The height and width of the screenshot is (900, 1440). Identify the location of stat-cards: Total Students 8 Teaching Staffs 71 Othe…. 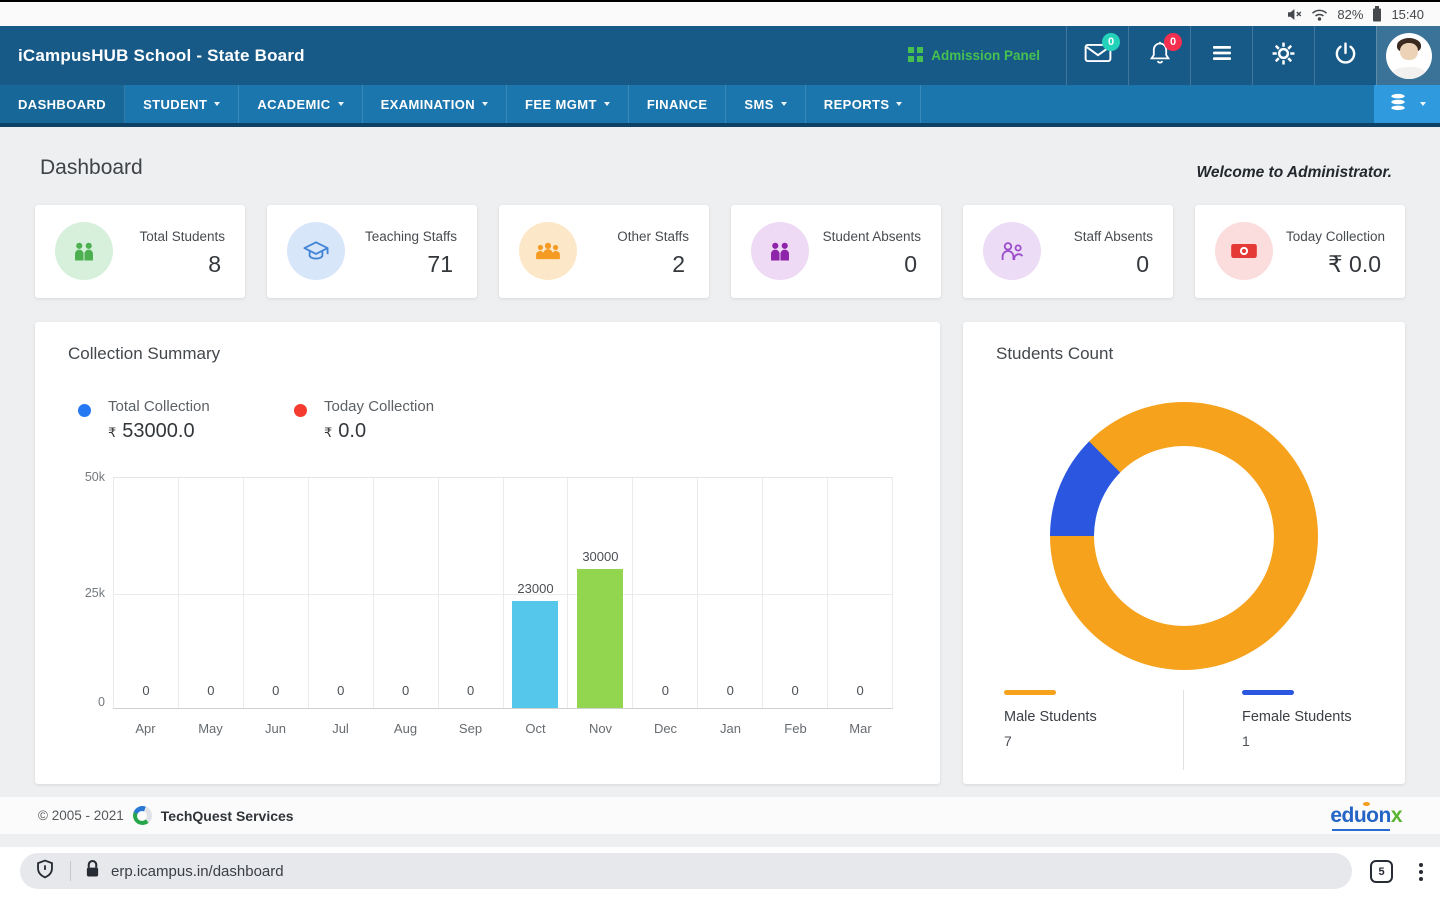
(720, 251).